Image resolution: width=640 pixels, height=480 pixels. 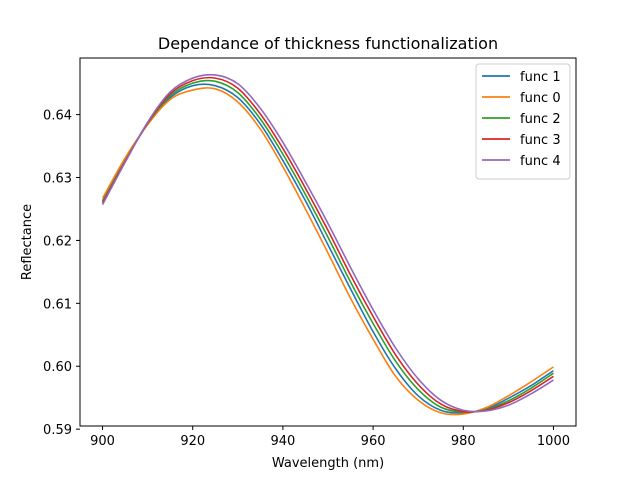 What do you see at coordinates (27, 242) in the screenshot?
I see `y-axis-title: Reflectance` at bounding box center [27, 242].